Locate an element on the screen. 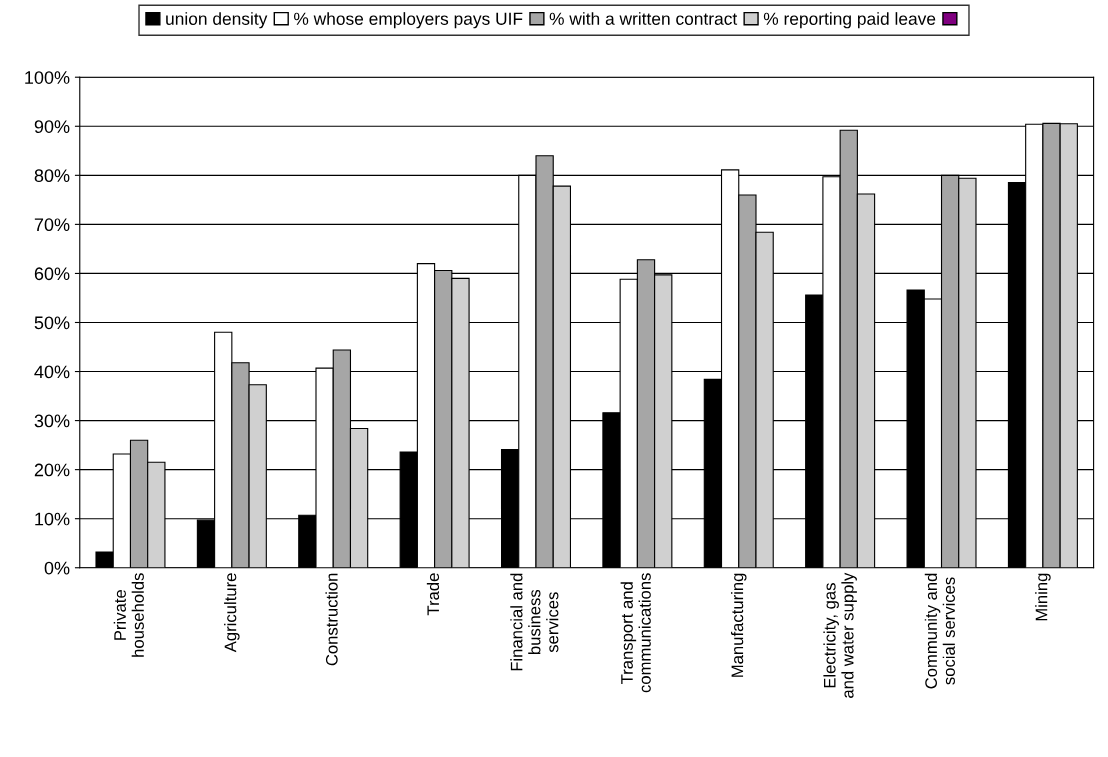 This screenshot has width=1108, height=757. x-tick-label: Mining is located at coordinates (1043, 597).